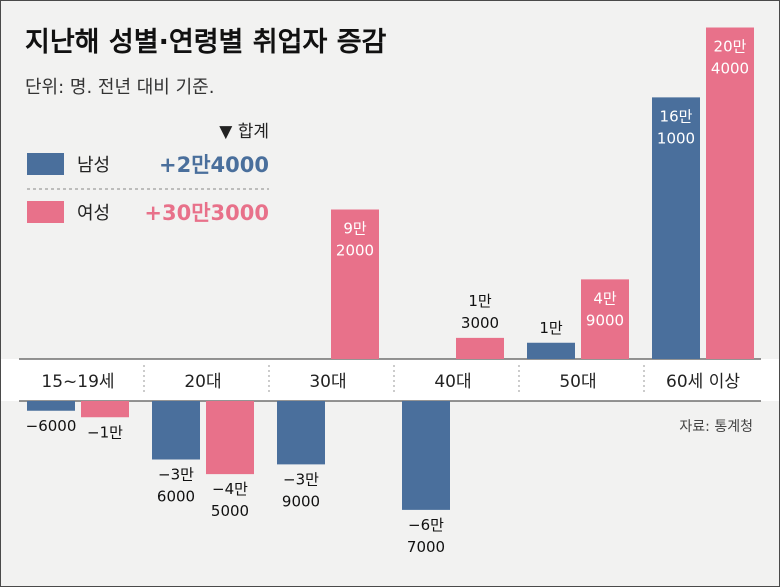 This screenshot has height=587, width=780. What do you see at coordinates (355, 229) in the screenshot?
I see `bar-label-female: 9만` at bounding box center [355, 229].